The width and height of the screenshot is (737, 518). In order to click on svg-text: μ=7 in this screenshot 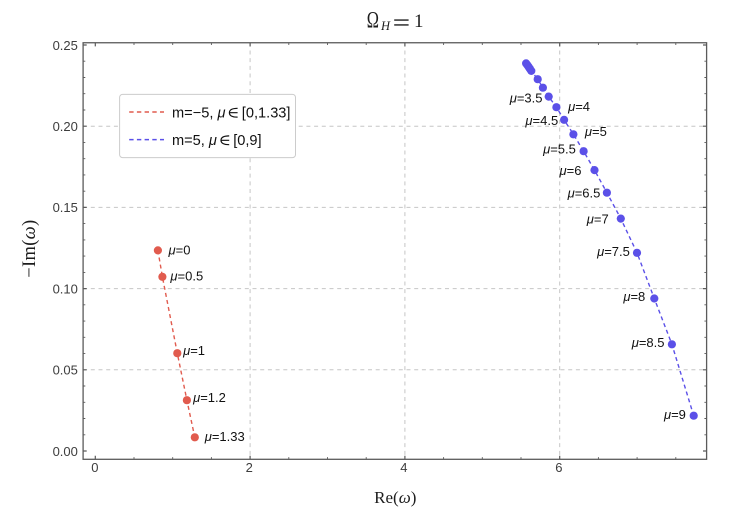, I will do `click(597, 219)`.